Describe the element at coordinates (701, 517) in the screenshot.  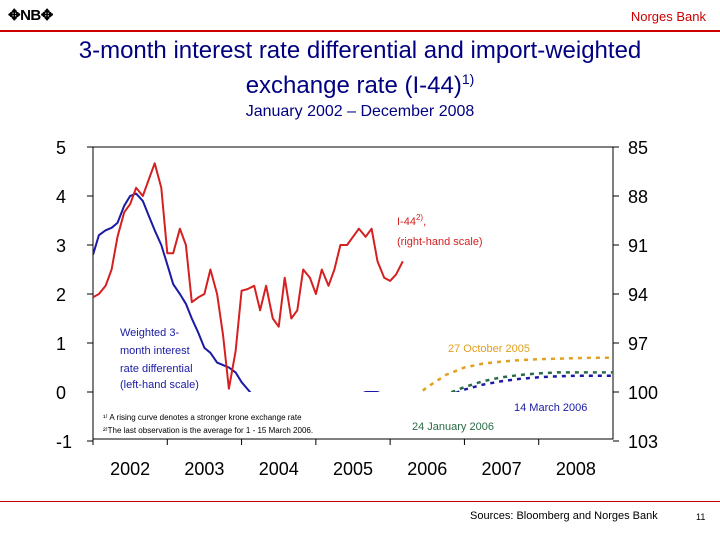
I see `page-number: 11` at that location.